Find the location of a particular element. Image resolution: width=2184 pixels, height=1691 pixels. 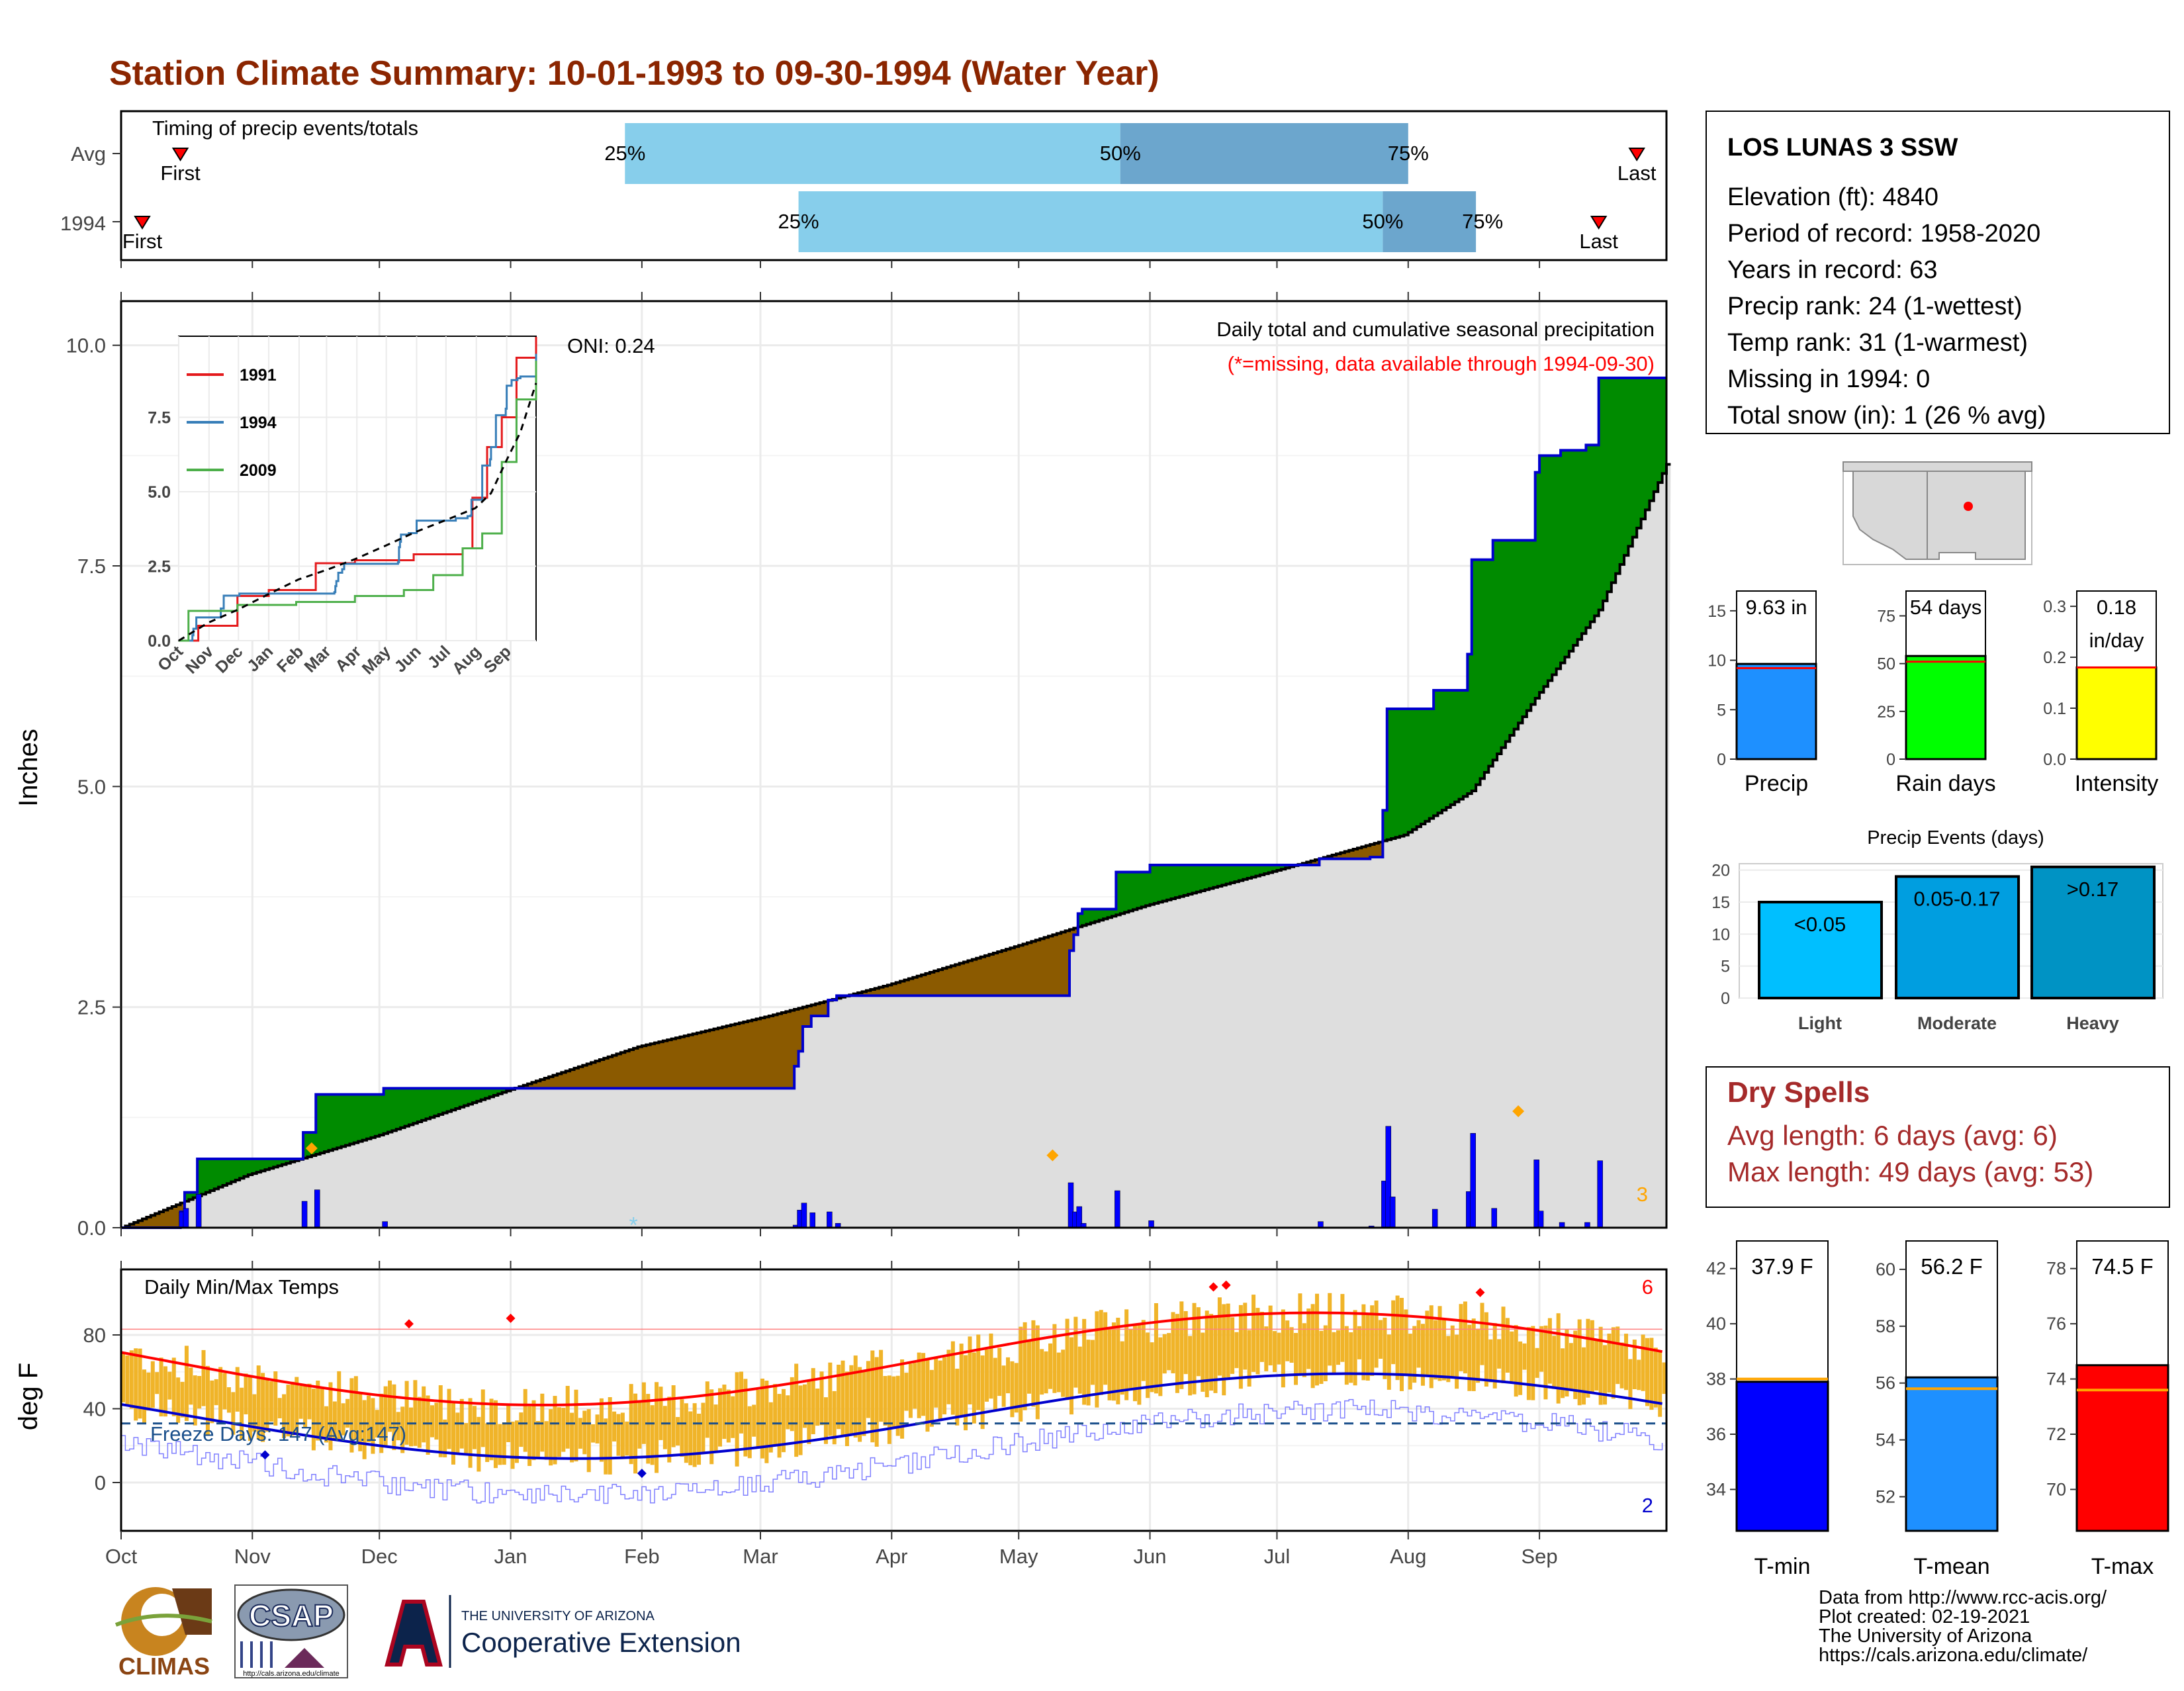

summary-value-text: 9.63 in is located at coordinates (1776, 607).